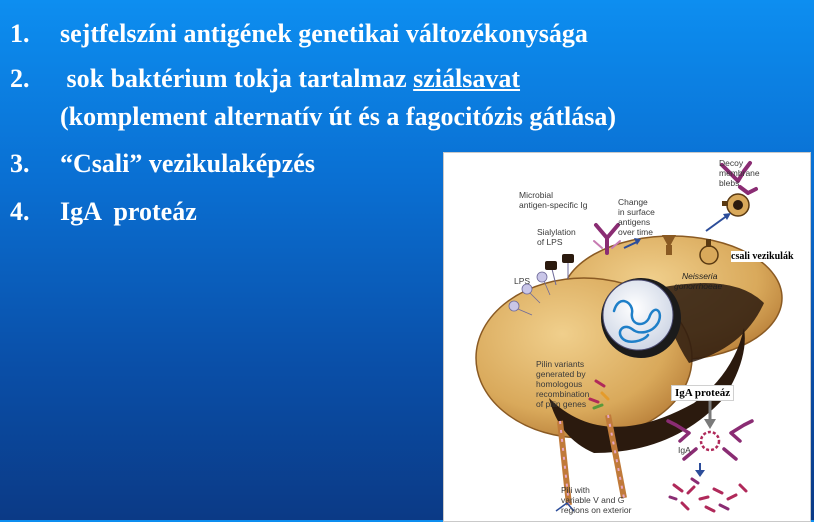  I want to click on iga-cleavage-diagram, so click(710, 457).